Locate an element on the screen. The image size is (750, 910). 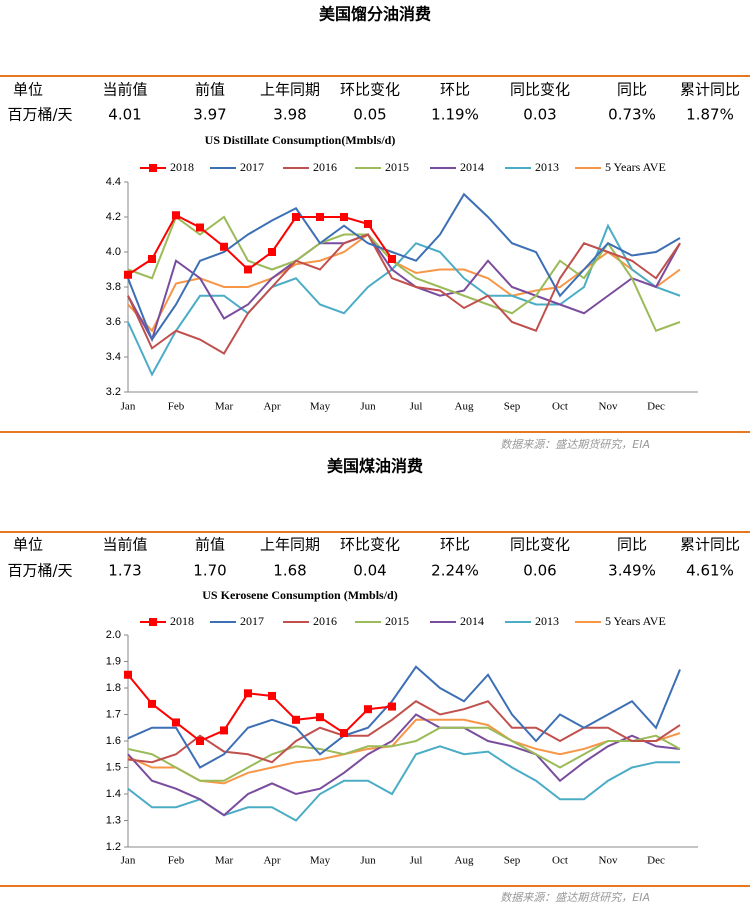
y-tick-label: 1.7 is located at coordinates (113, 714).